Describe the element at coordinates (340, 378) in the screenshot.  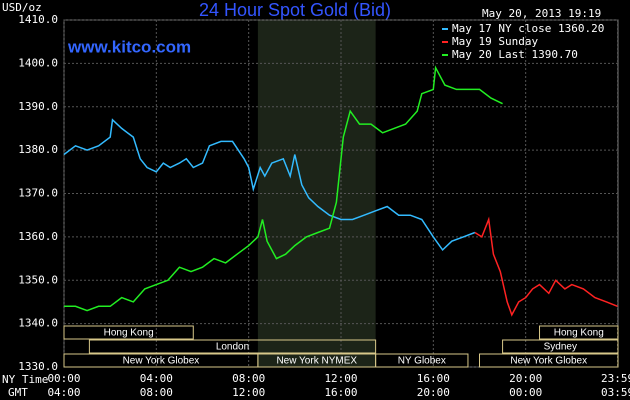
I see `x-tick-label: 12:00` at that location.